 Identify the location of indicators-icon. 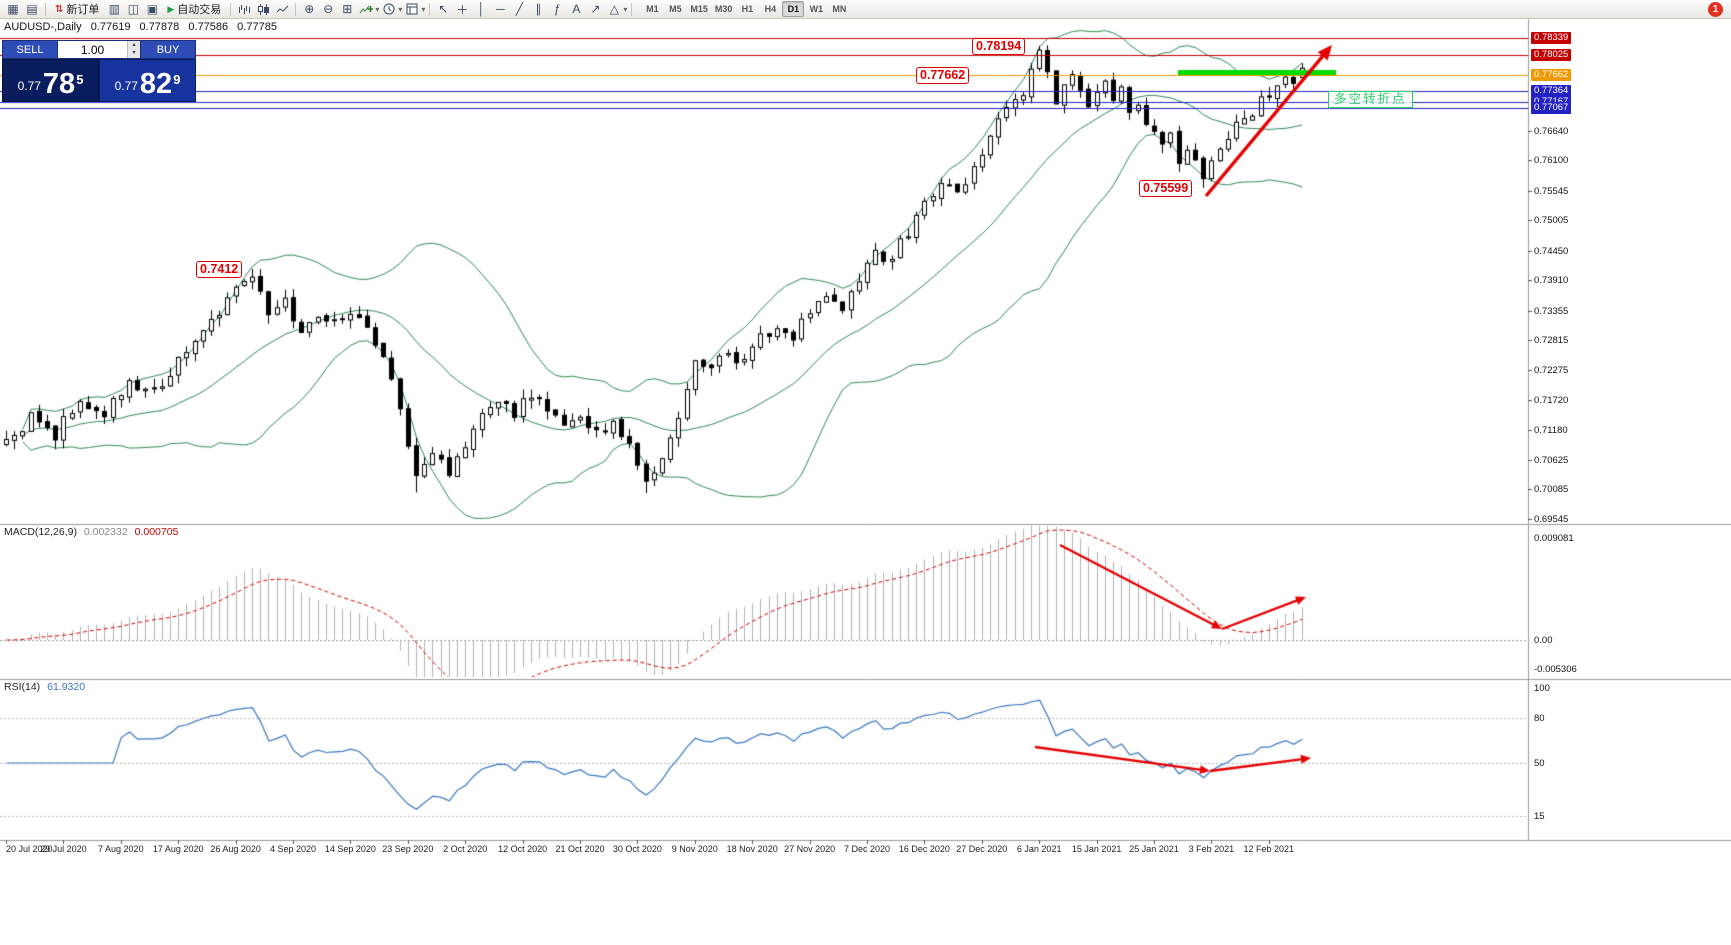
(366, 9).